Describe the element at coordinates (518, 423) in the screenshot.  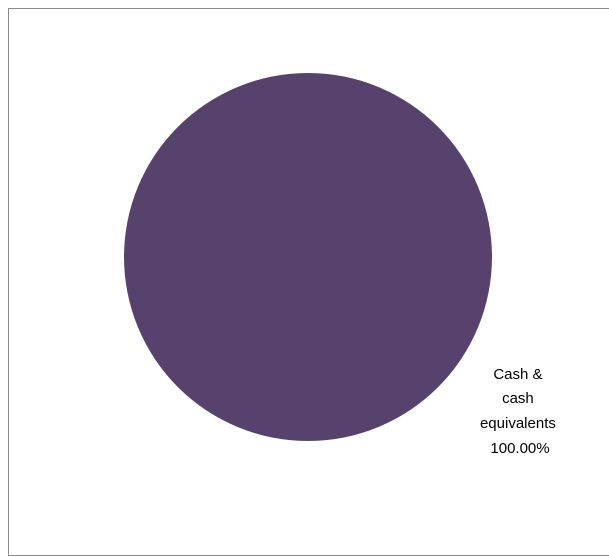
I see `slice-label-line-3: equivalents` at that location.